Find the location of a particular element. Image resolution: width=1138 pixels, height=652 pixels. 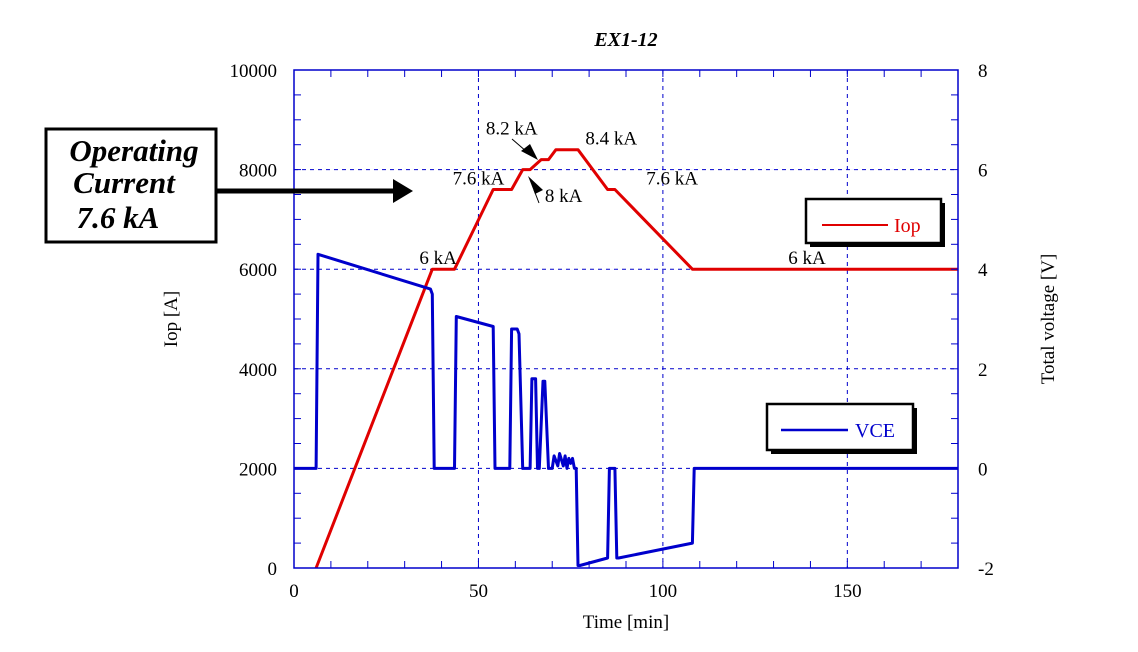

annotation-label: 8.2 kA is located at coordinates (512, 129).